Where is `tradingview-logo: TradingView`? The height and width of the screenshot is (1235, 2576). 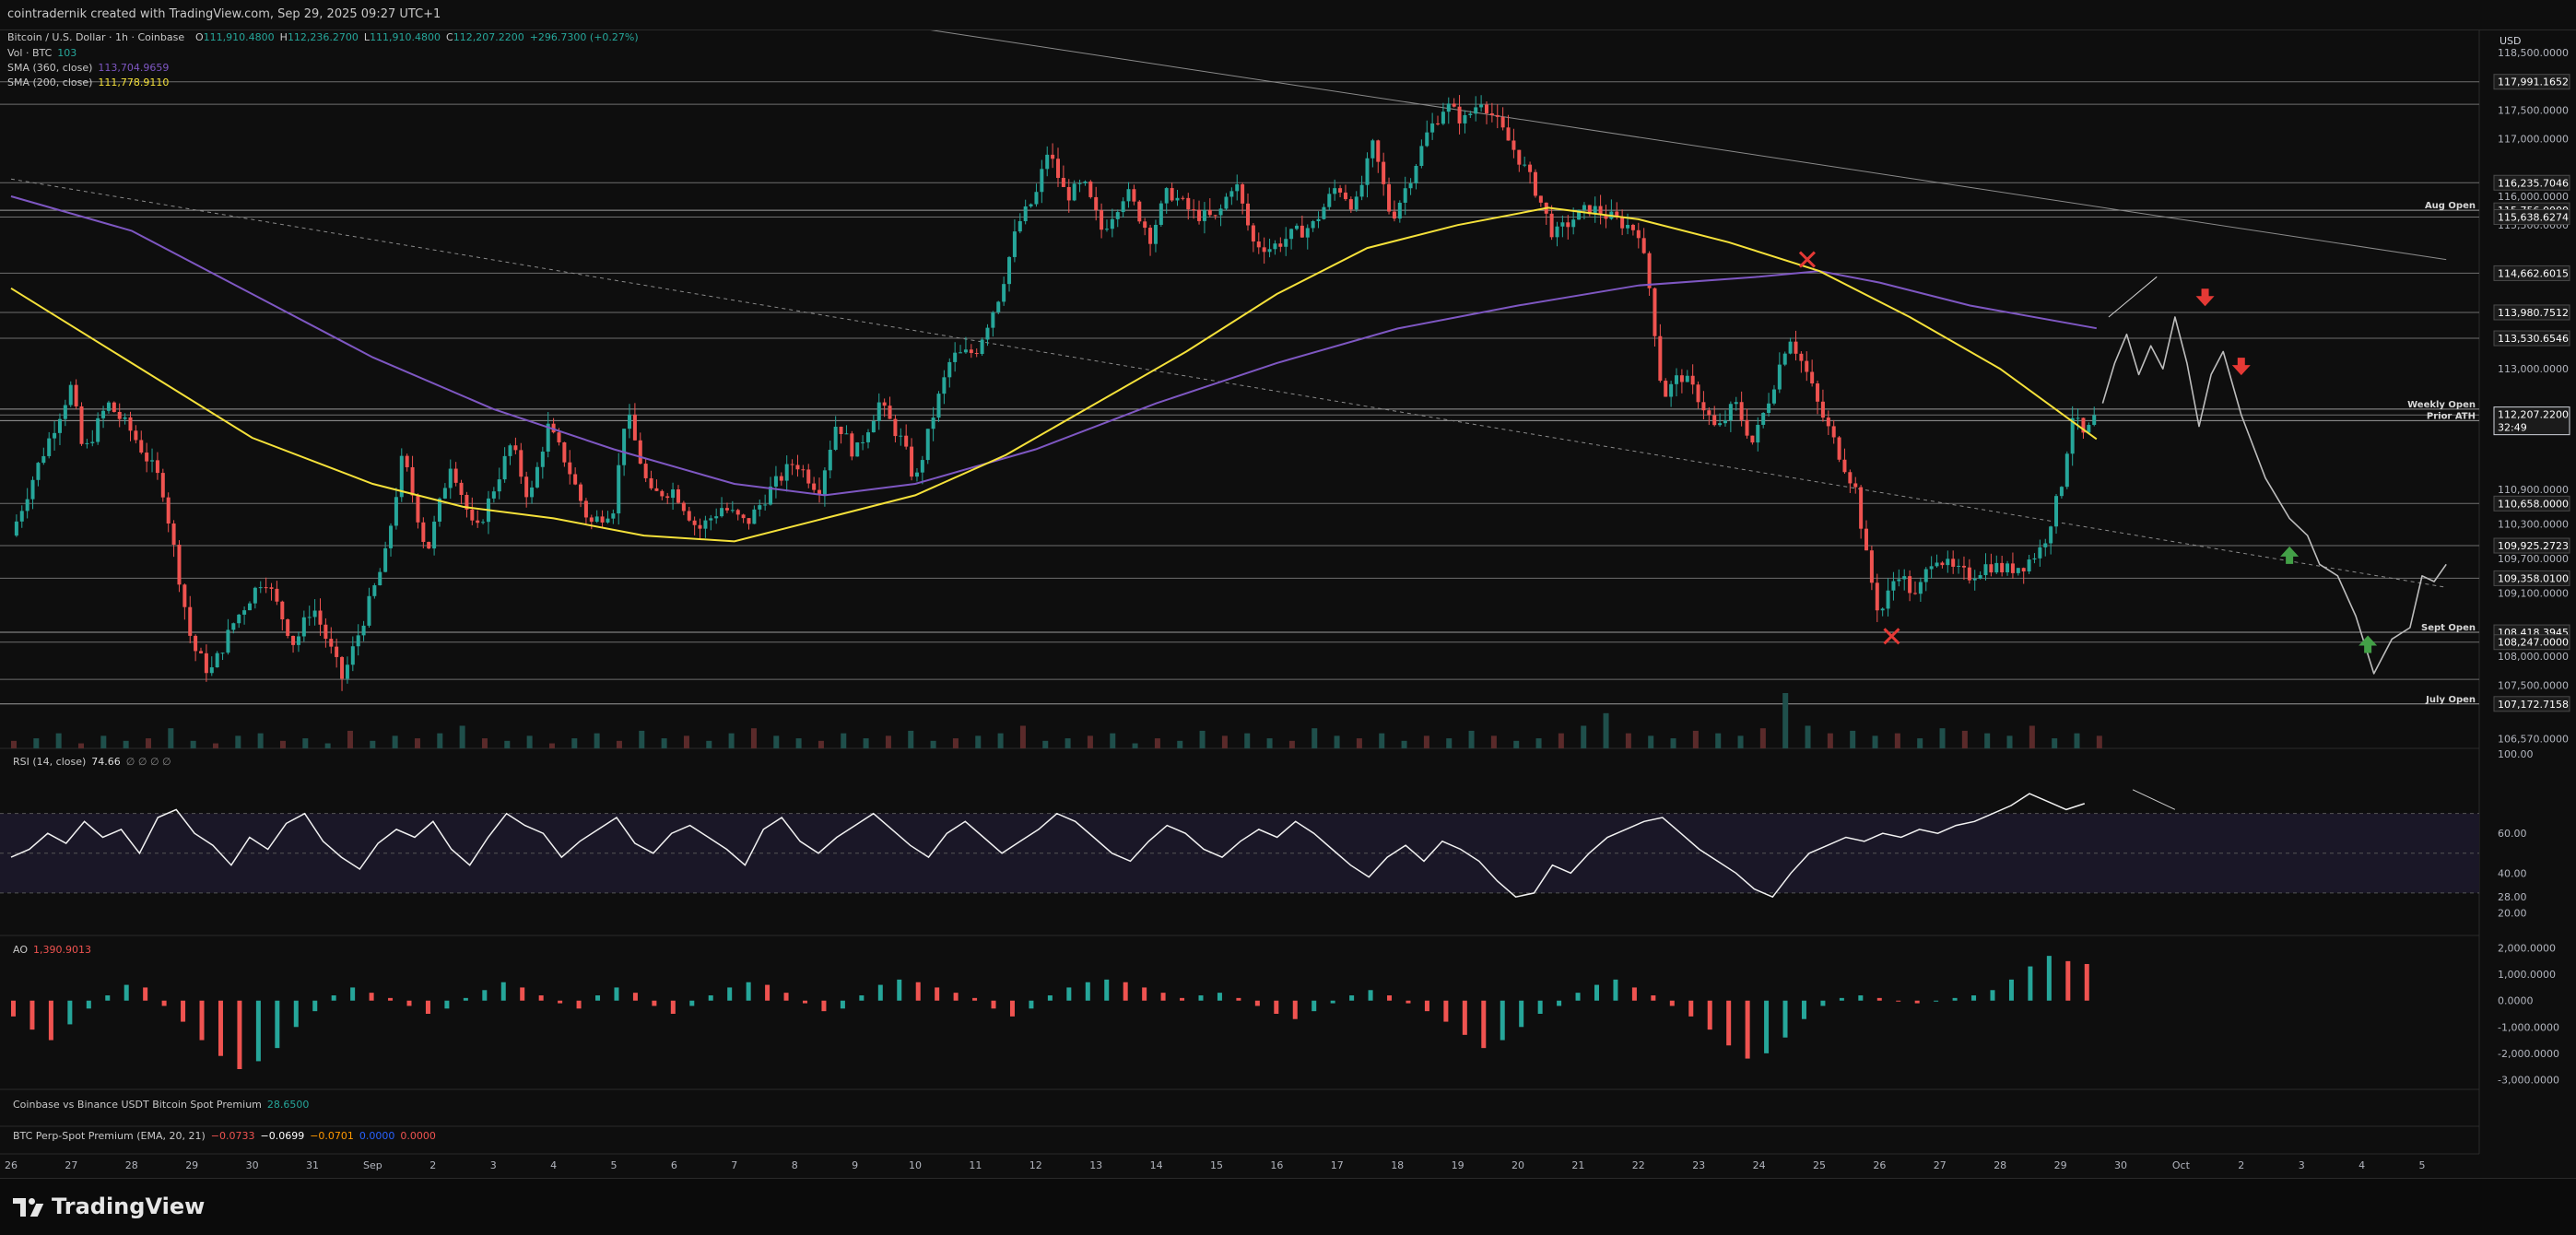
tradingview-logo: TradingView is located at coordinates (109, 1206).